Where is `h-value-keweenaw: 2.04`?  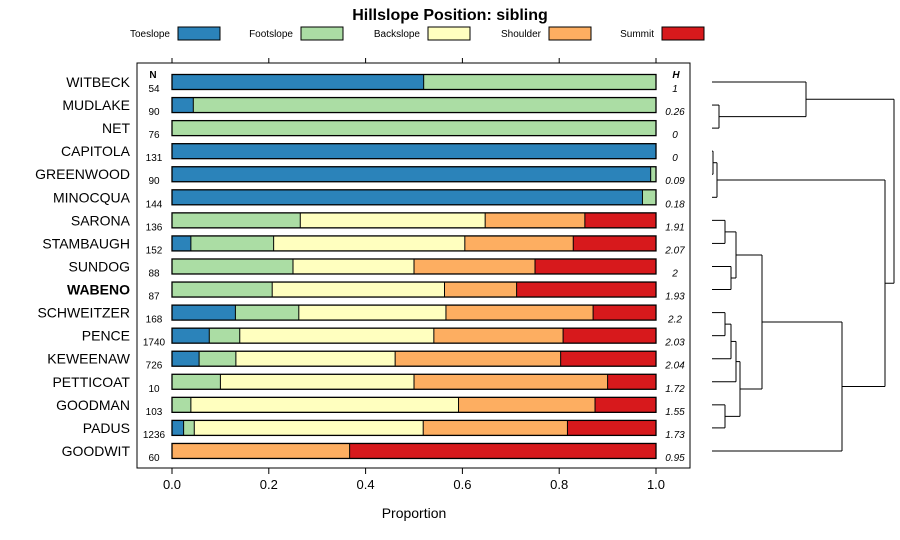
h-value-keweenaw: 2.04 is located at coordinates (674, 366).